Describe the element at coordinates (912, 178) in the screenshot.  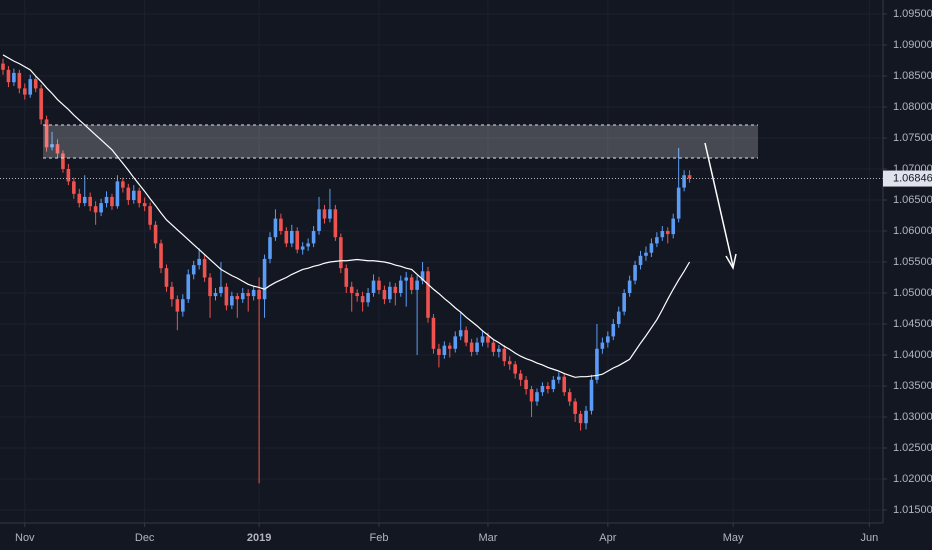
I see `last-price-label: 1.06846` at that location.